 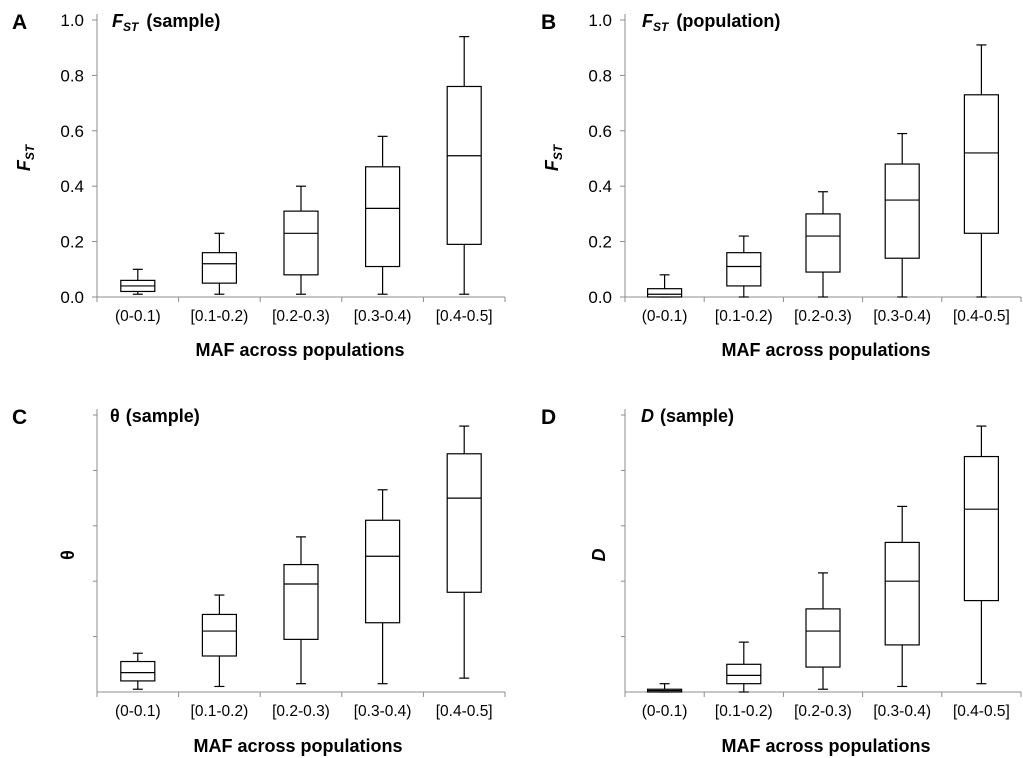 I want to click on title-main: θ, so click(x=115, y=416).